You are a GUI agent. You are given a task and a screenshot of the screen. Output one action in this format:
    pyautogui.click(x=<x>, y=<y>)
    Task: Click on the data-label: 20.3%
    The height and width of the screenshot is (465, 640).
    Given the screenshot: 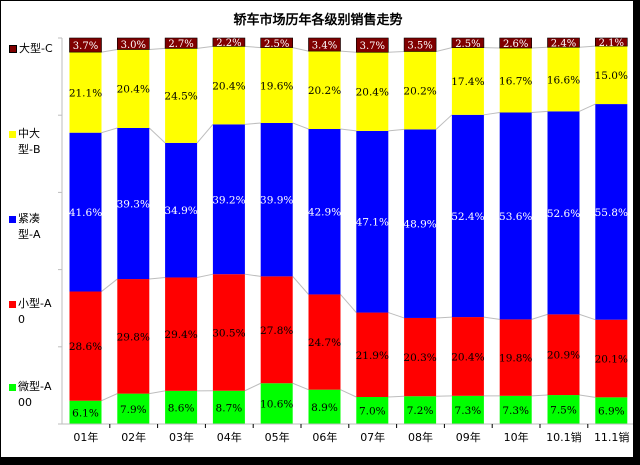 What is the action you would take?
    pyautogui.click(x=419, y=358)
    